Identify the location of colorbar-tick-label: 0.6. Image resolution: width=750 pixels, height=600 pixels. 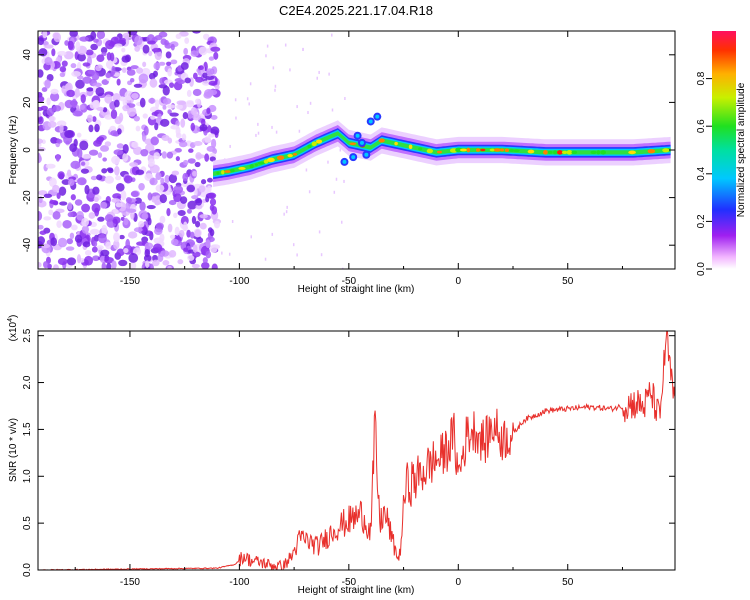
(701, 126).